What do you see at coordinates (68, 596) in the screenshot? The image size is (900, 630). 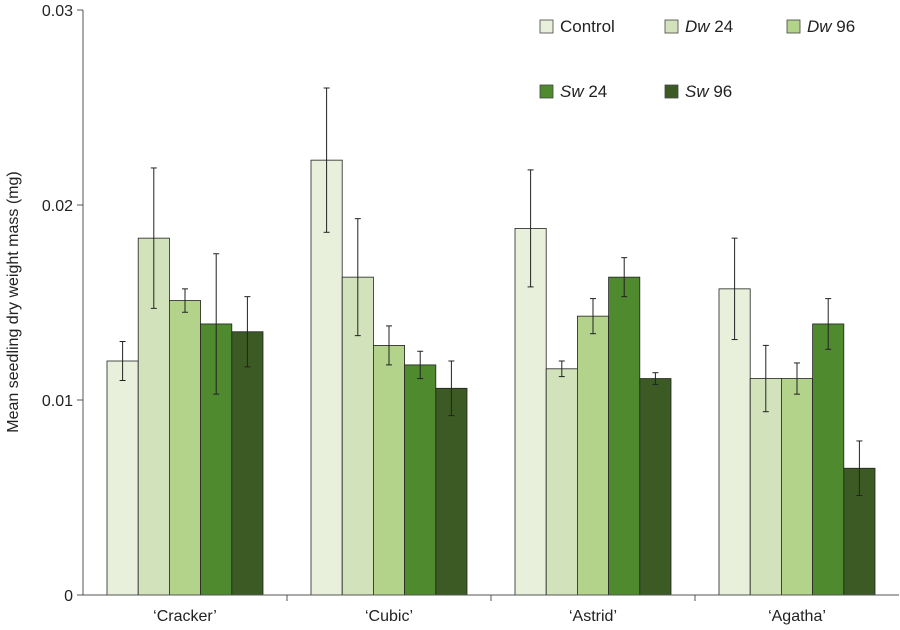 I see `y-tick-label: 0` at bounding box center [68, 596].